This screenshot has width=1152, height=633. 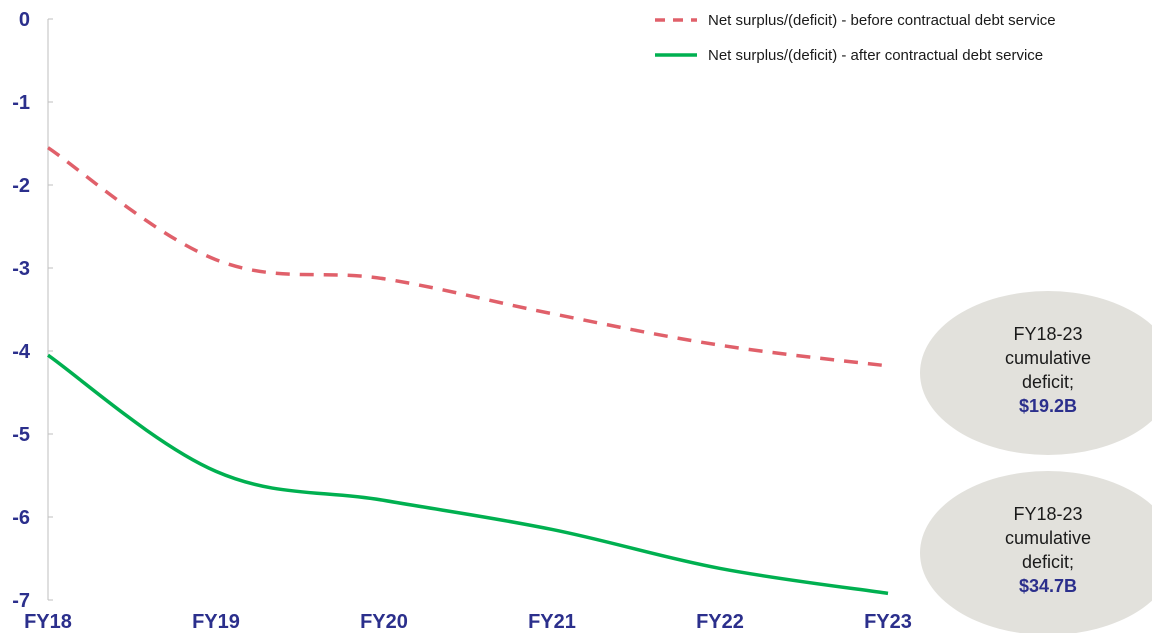 I want to click on x-tick-label: FY20, so click(x=384, y=622).